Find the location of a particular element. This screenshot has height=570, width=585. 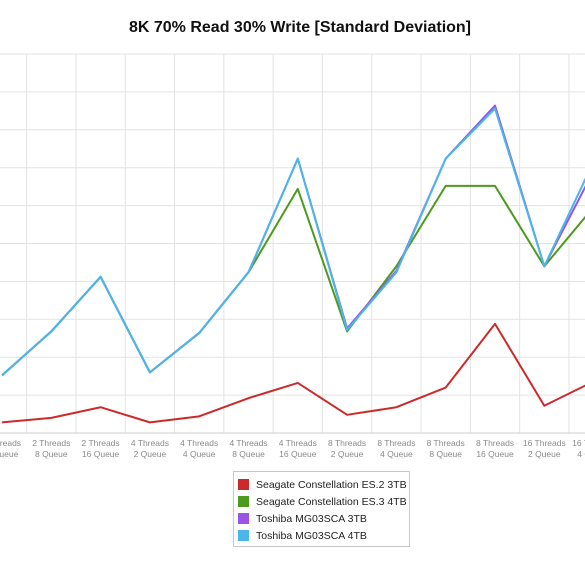

legend-item: Toshiba MG03SCA 3TB is located at coordinates (323, 518).